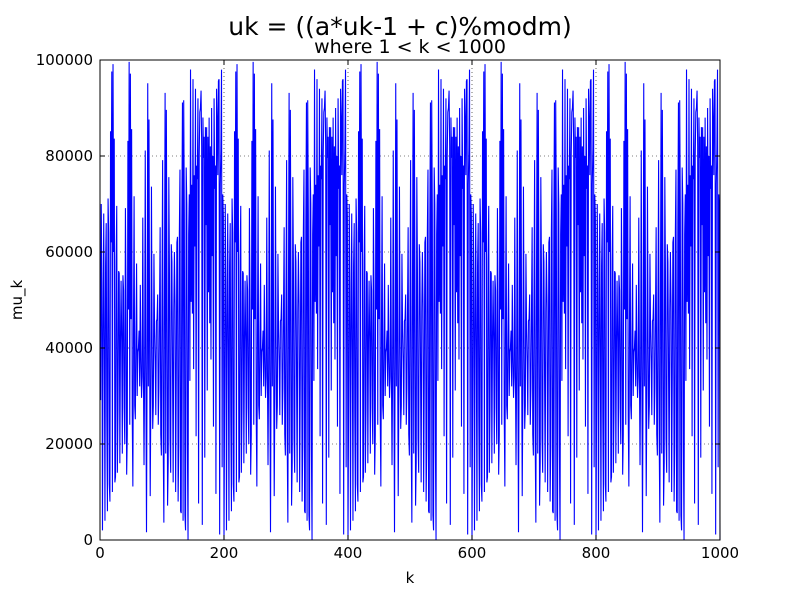 This screenshot has height=600, width=800. I want to click on x-tick-label: 600, so click(472, 553).